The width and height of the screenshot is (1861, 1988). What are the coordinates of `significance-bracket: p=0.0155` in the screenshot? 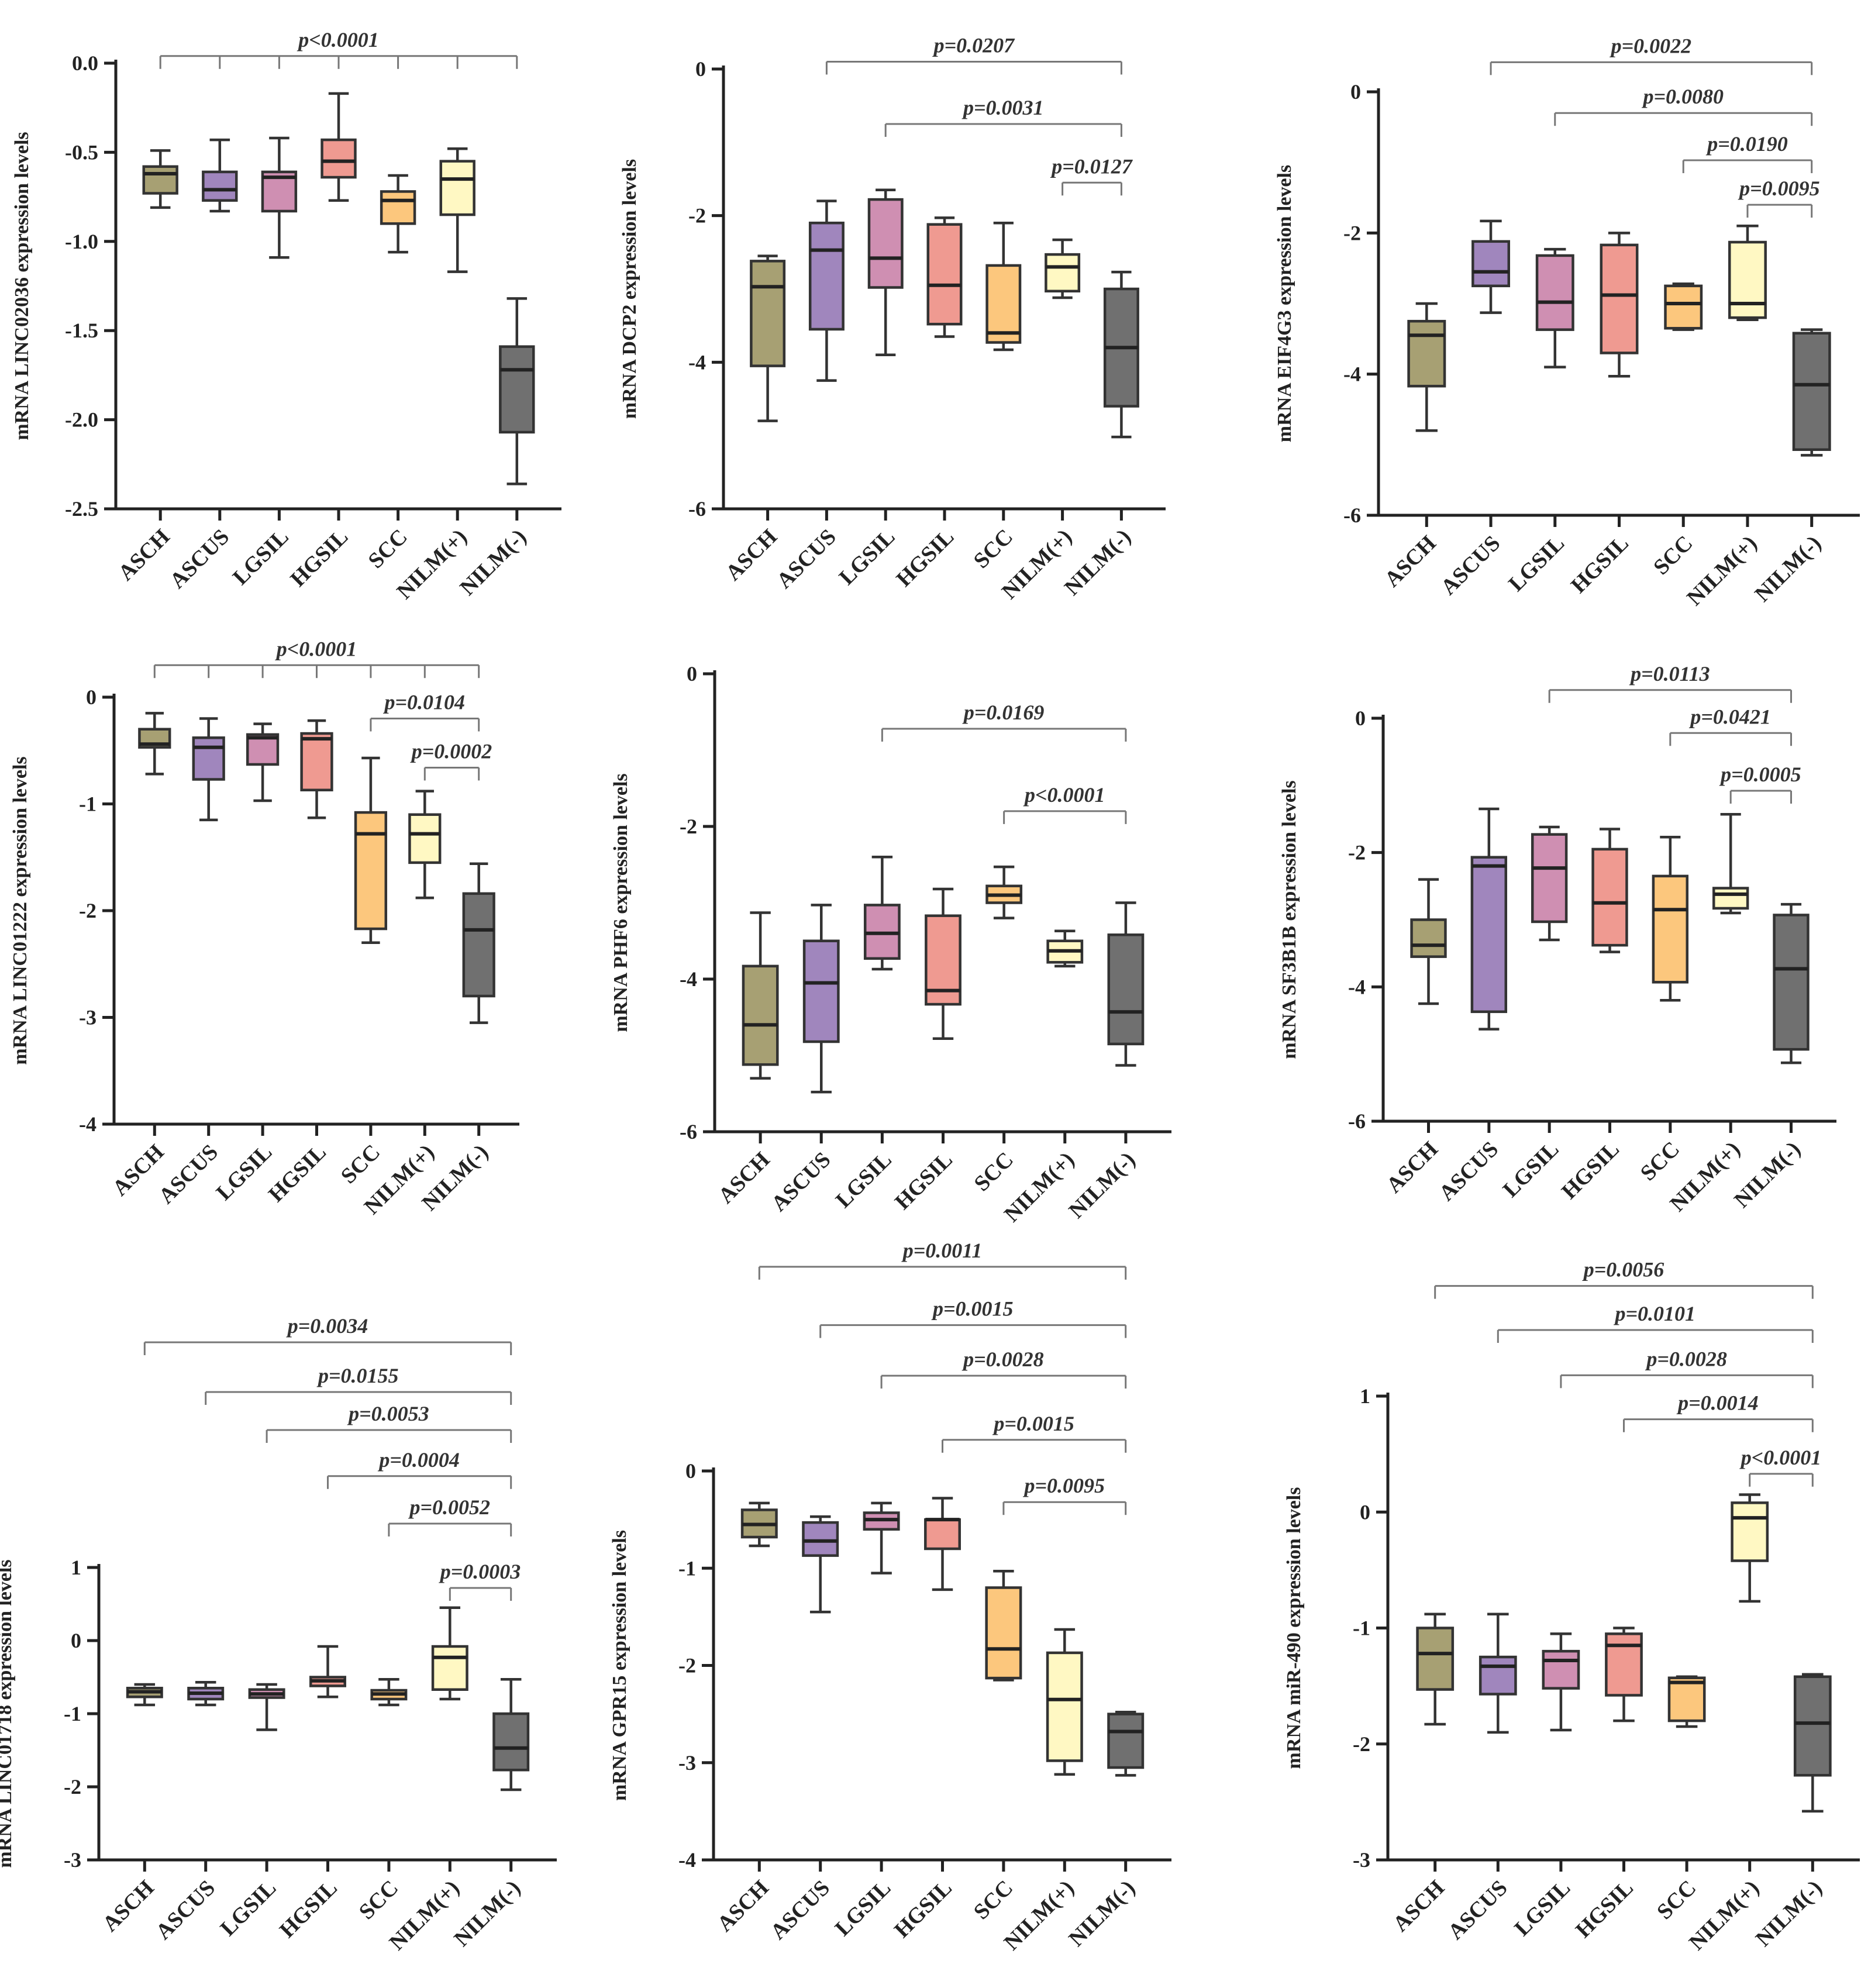 It's located at (358, 1384).